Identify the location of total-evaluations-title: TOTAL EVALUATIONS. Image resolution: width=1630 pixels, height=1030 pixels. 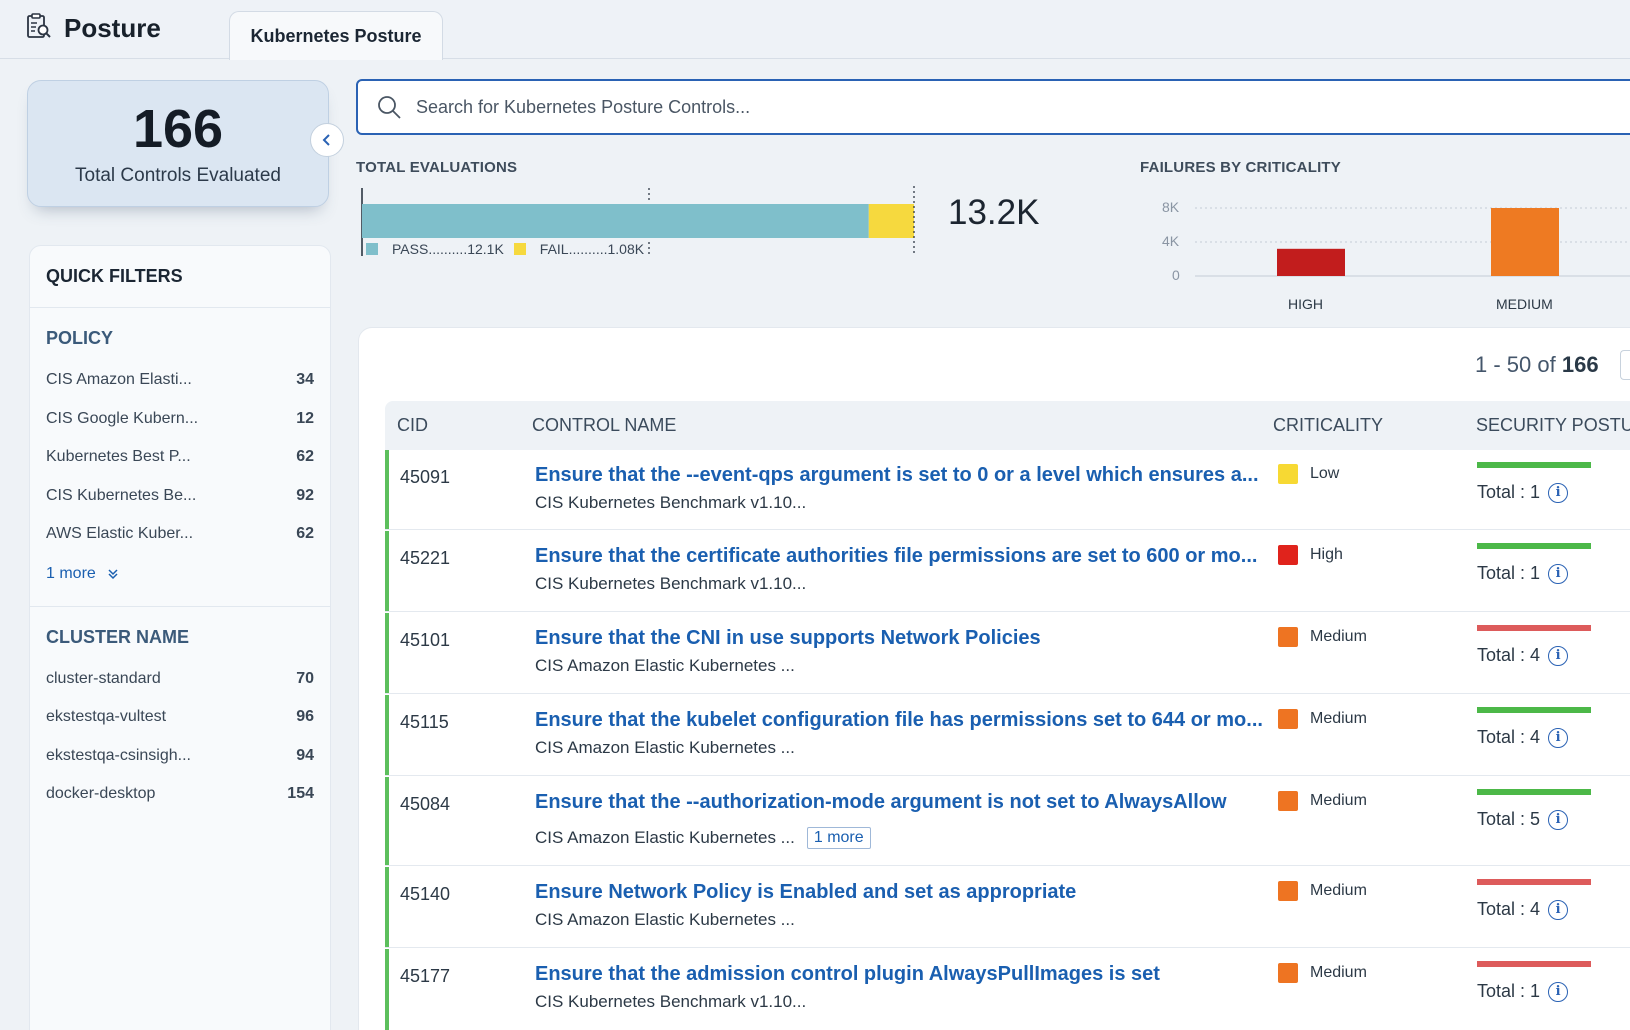
(437, 167).